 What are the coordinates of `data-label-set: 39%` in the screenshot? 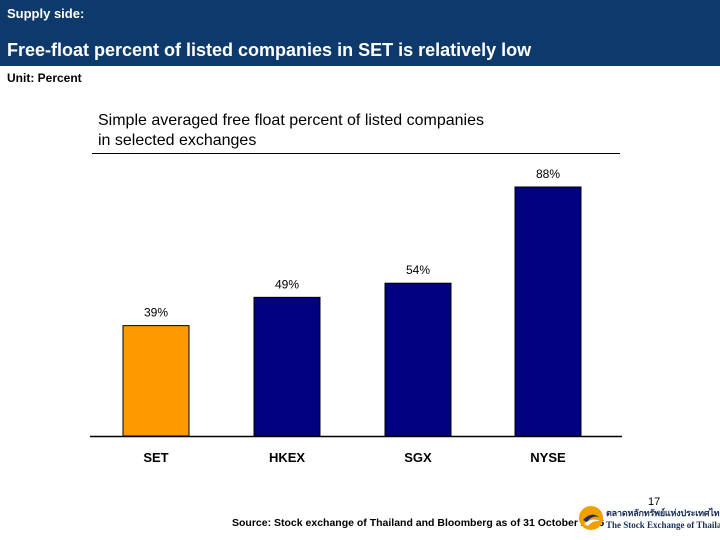 It's located at (156, 313).